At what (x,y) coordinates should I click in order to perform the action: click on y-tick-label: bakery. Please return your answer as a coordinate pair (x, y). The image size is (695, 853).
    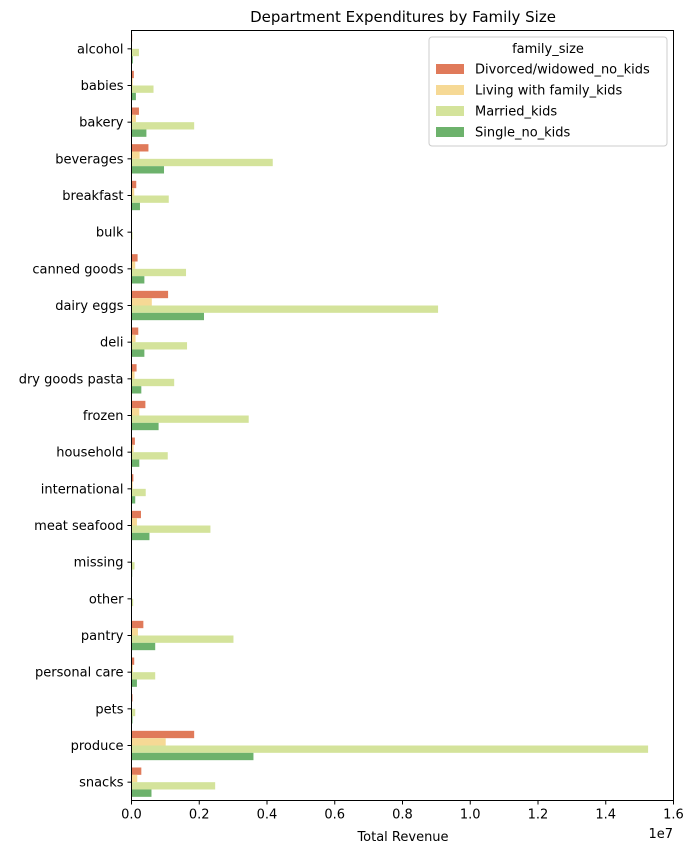
    Looking at the image, I should click on (101, 123).